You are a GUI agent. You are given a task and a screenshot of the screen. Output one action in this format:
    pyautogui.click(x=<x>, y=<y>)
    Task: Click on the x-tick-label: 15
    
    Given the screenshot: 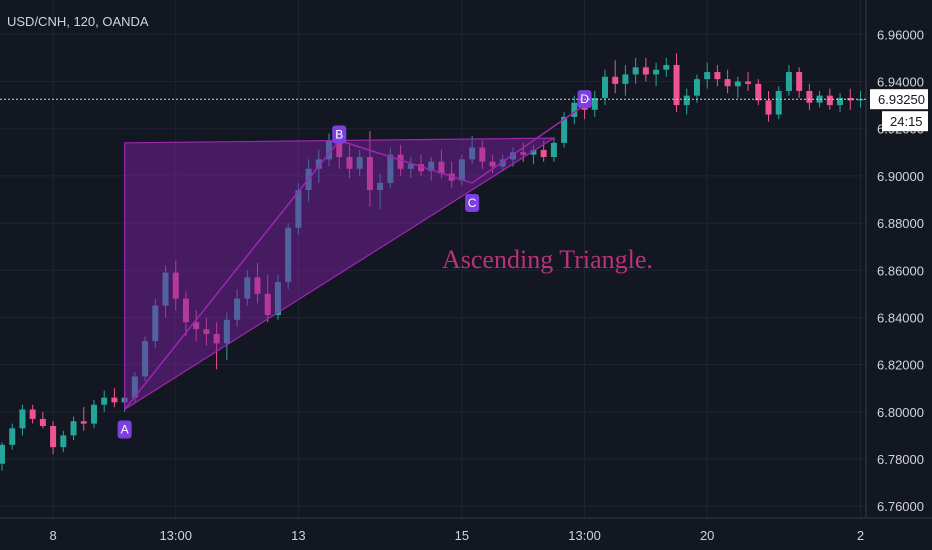 What is the action you would take?
    pyautogui.click(x=462, y=535)
    